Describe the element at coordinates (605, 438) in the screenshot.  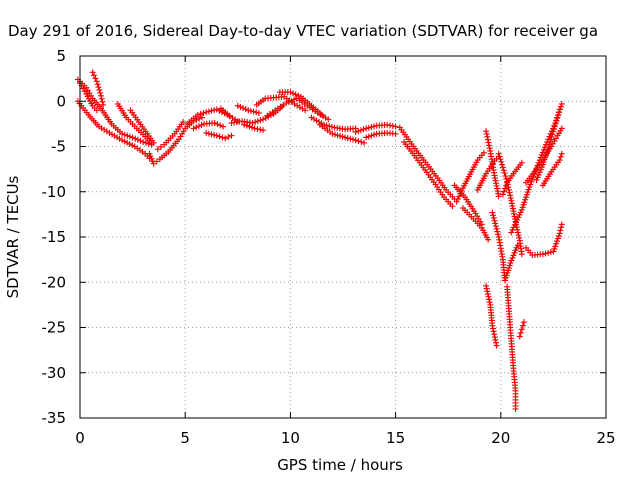
I see `x-tick-label: 25` at that location.